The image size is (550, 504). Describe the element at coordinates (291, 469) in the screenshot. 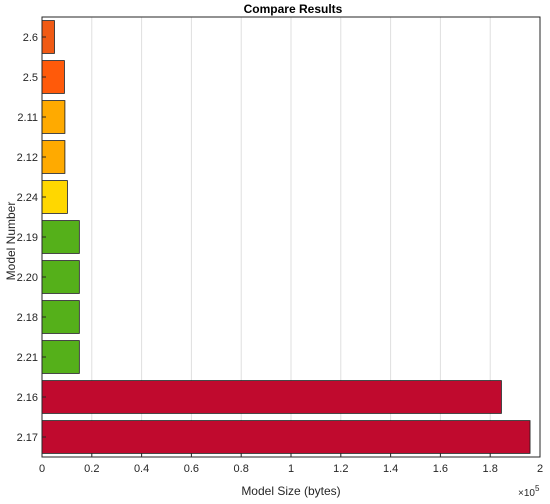

I see `x-tick-label: 1` at that location.